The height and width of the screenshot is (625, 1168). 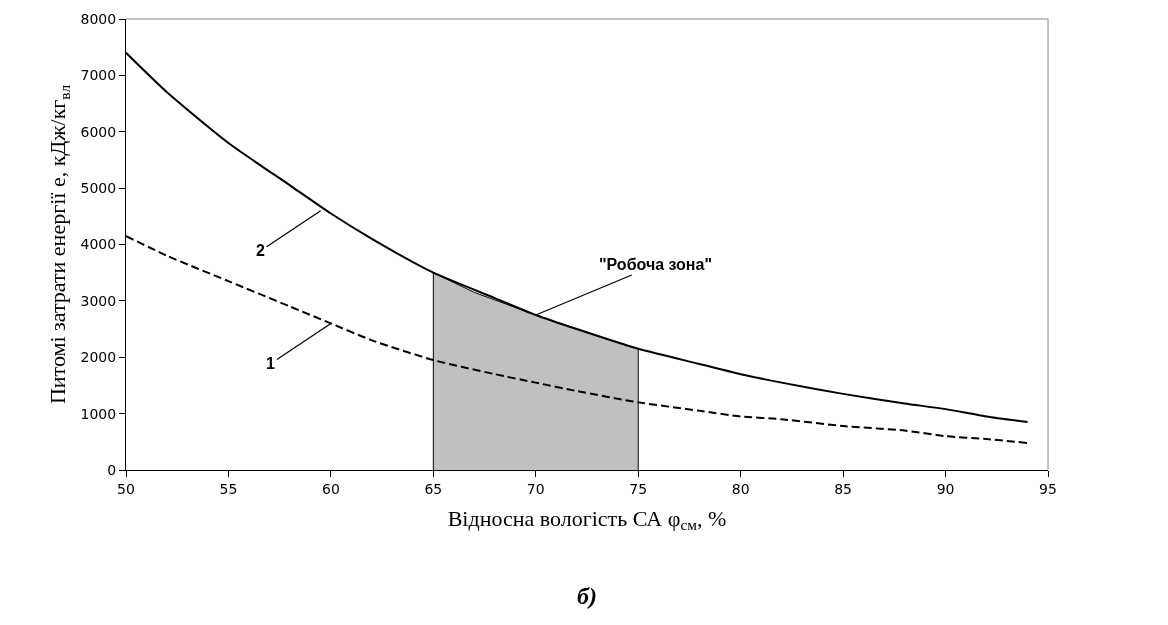 I want to click on annotation: "Робоча зона", so click(x=655, y=264).